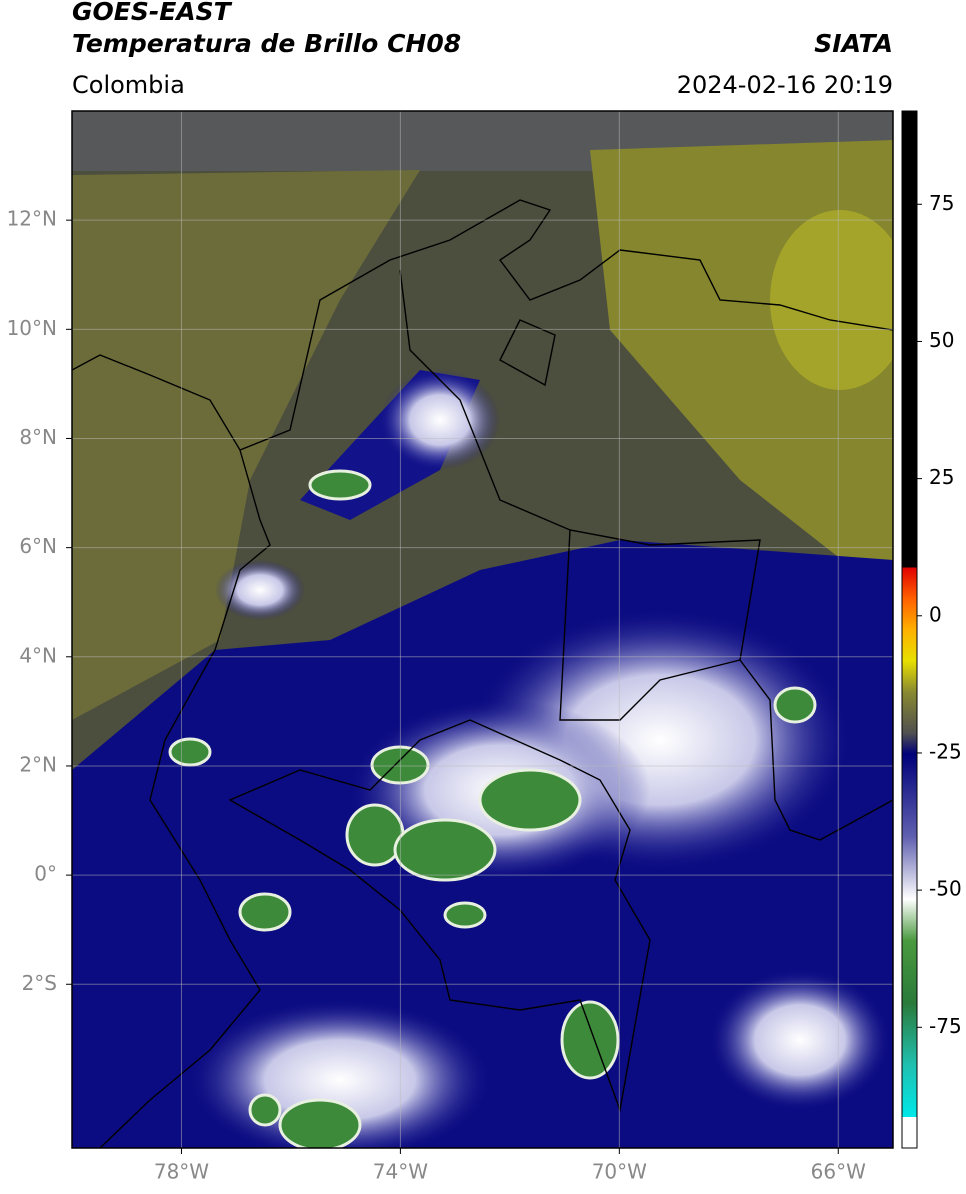 The height and width of the screenshot is (1194, 966). Describe the element at coordinates (38, 655) in the screenshot. I see `lat-tick-label: 4°N` at that location.